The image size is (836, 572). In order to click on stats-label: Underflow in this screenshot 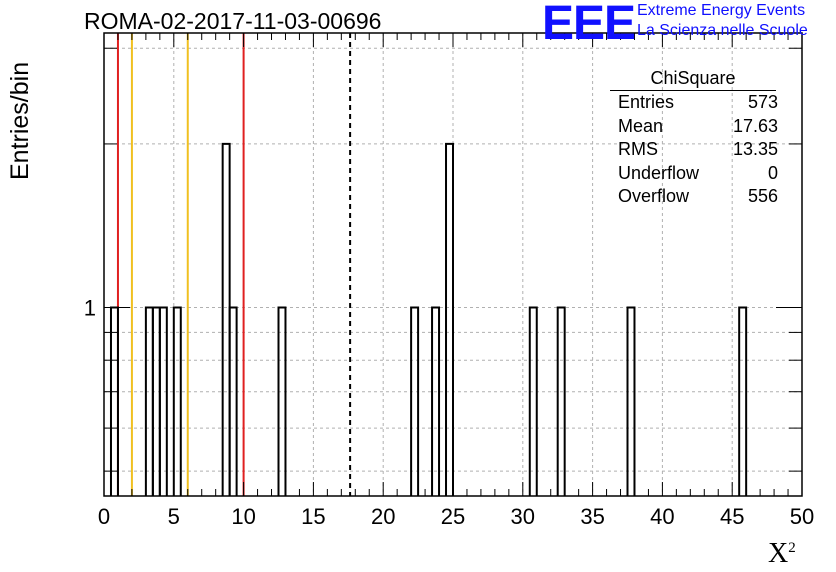, I will do `click(659, 172)`.